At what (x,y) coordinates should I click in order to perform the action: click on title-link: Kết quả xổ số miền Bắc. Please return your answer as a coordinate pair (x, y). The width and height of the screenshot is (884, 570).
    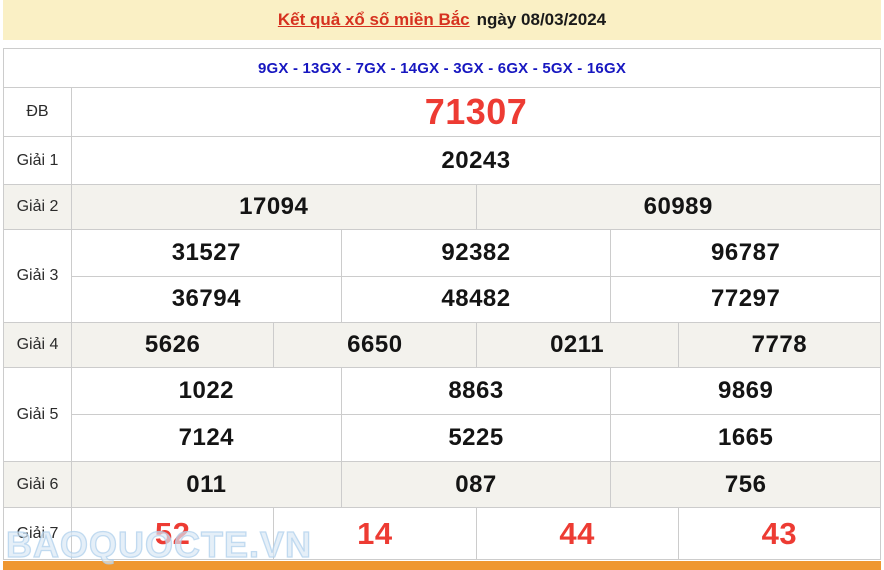
    Looking at the image, I should click on (373, 19).